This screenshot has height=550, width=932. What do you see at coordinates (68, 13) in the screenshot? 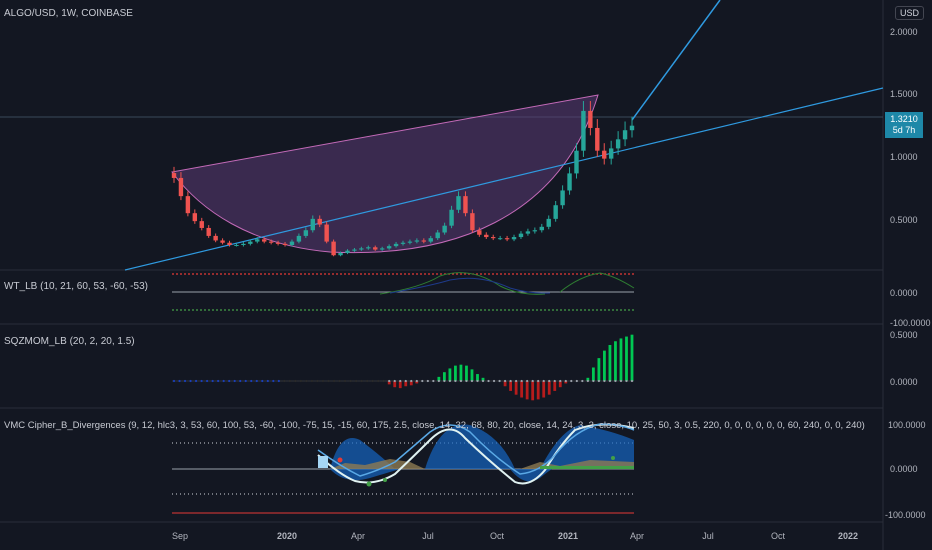
I see `symbol-title: ALGO/USD, 1W, COINBASE` at bounding box center [68, 13].